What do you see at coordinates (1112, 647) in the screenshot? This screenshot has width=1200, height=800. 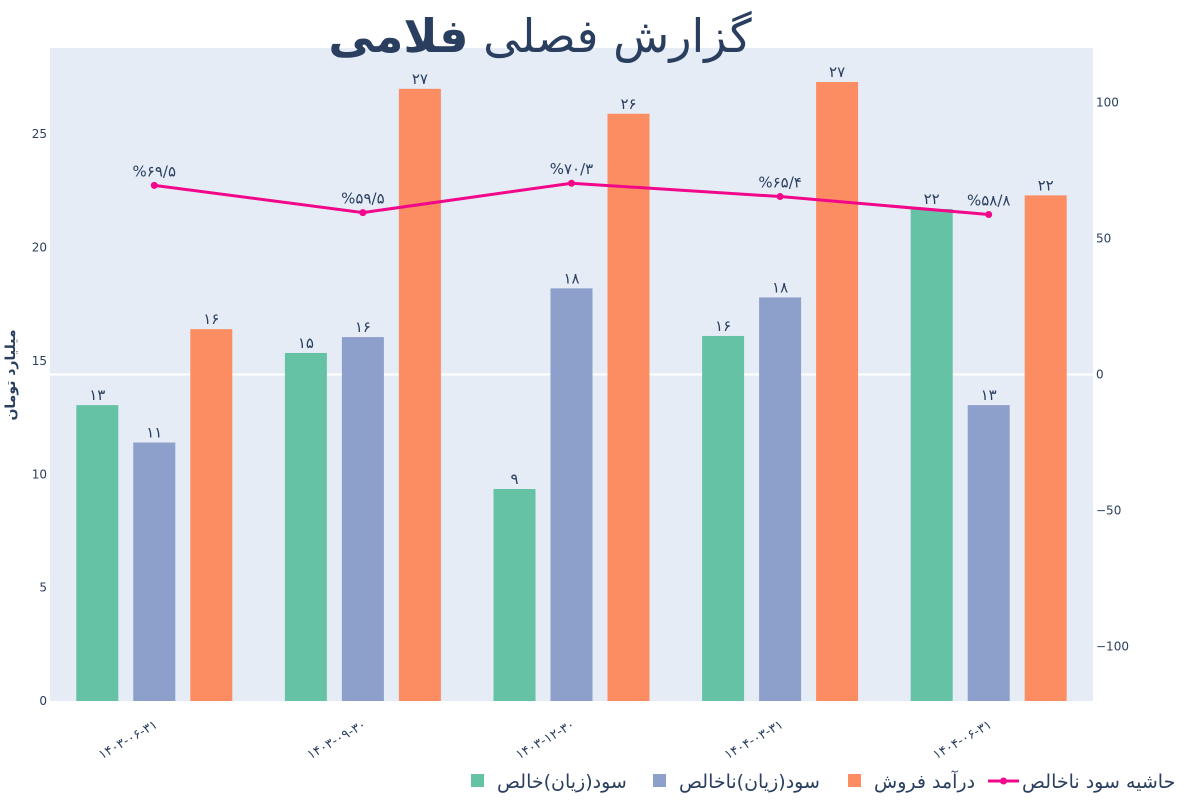 I see `y2-tick-label: −100` at bounding box center [1112, 647].